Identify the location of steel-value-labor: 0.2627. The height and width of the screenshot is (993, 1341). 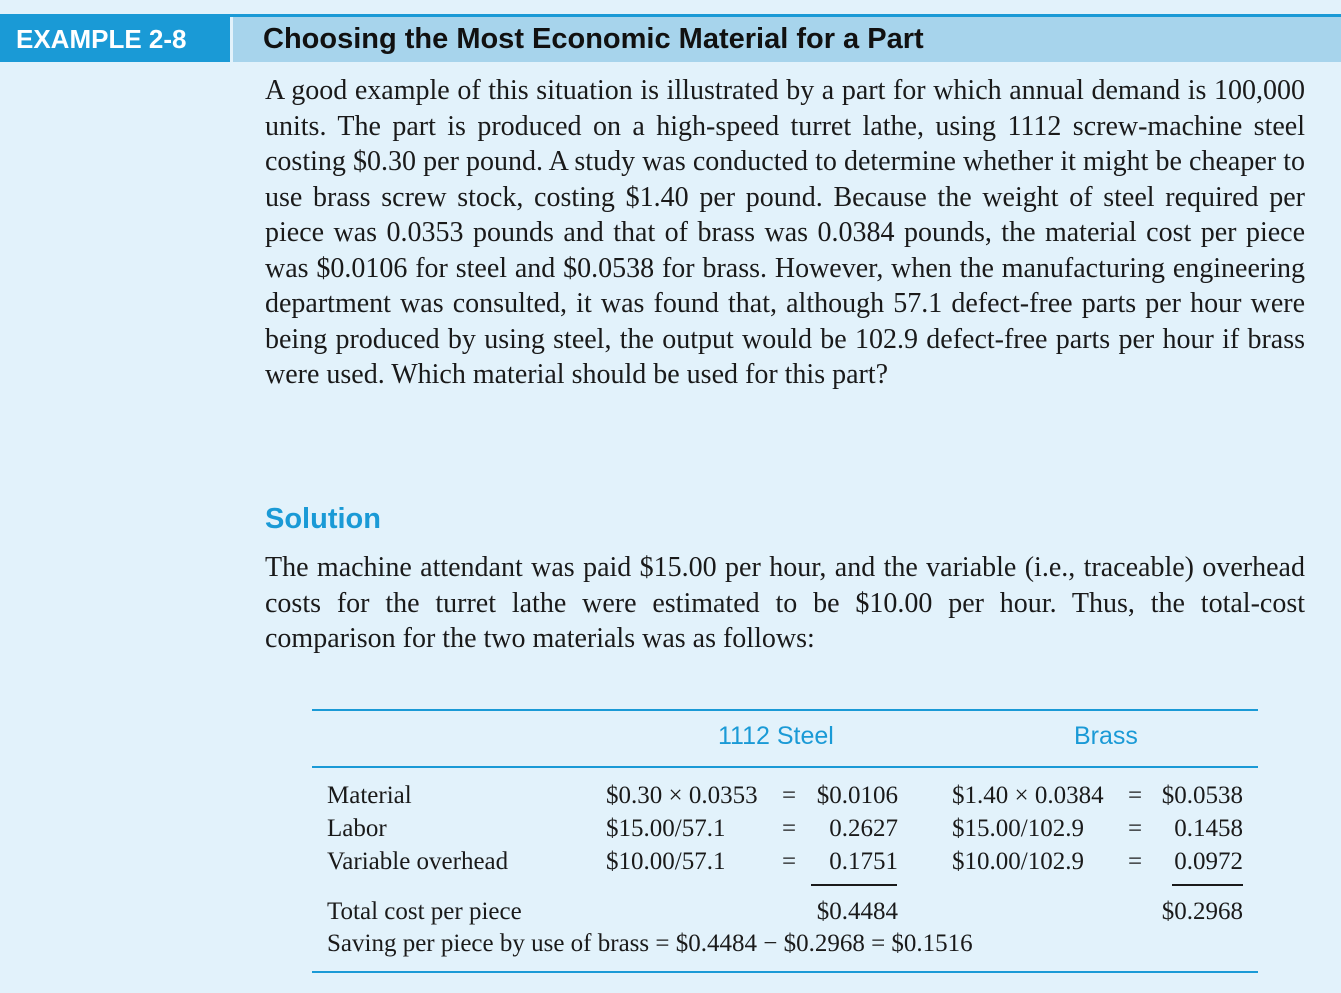
(863, 828).